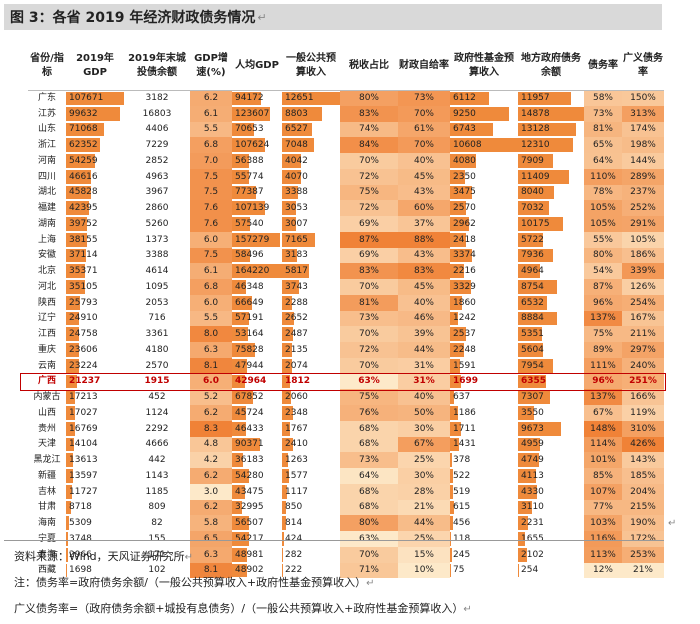 This screenshot has height=624, width=700. What do you see at coordinates (294, 507) in the screenshot?
I see `cell-value: 850` at bounding box center [294, 507].